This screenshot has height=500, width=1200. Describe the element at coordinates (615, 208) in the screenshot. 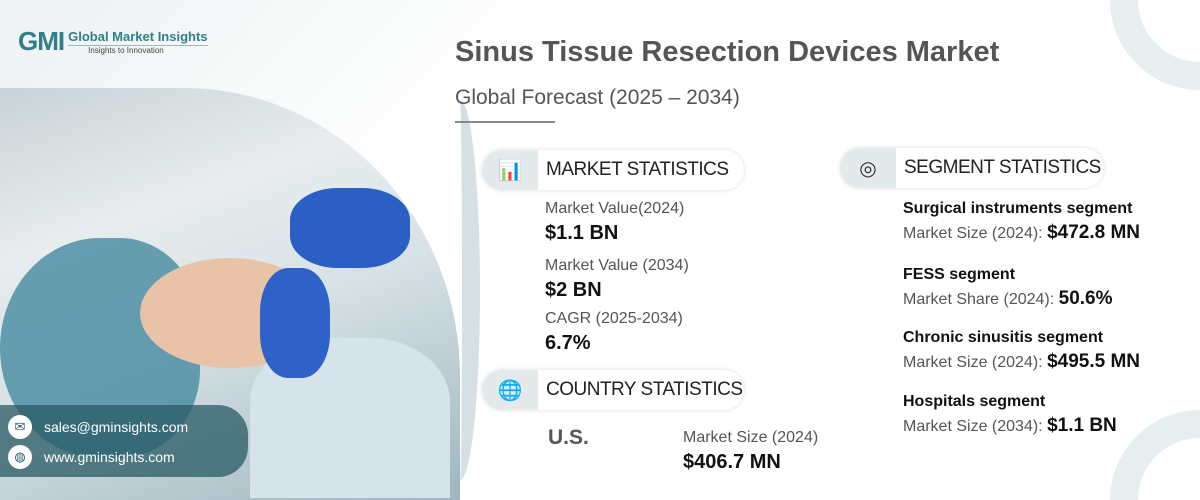

I see `stat-label: Market Value(2024)` at that location.